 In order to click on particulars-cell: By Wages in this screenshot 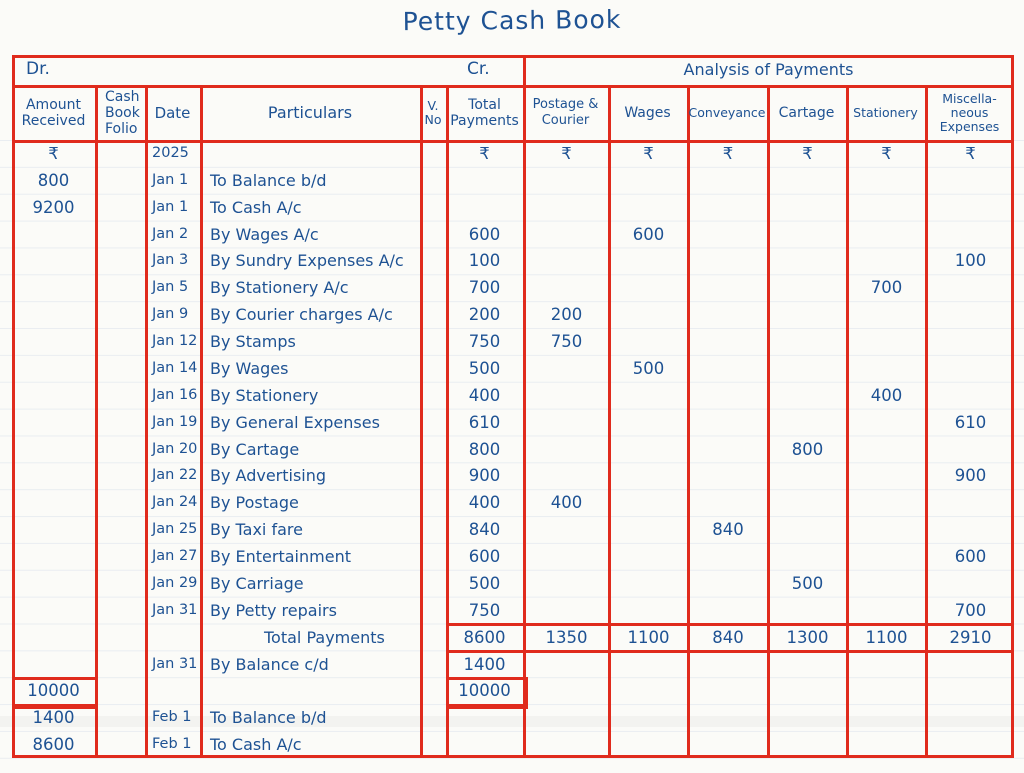, I will do `click(249, 368)`.